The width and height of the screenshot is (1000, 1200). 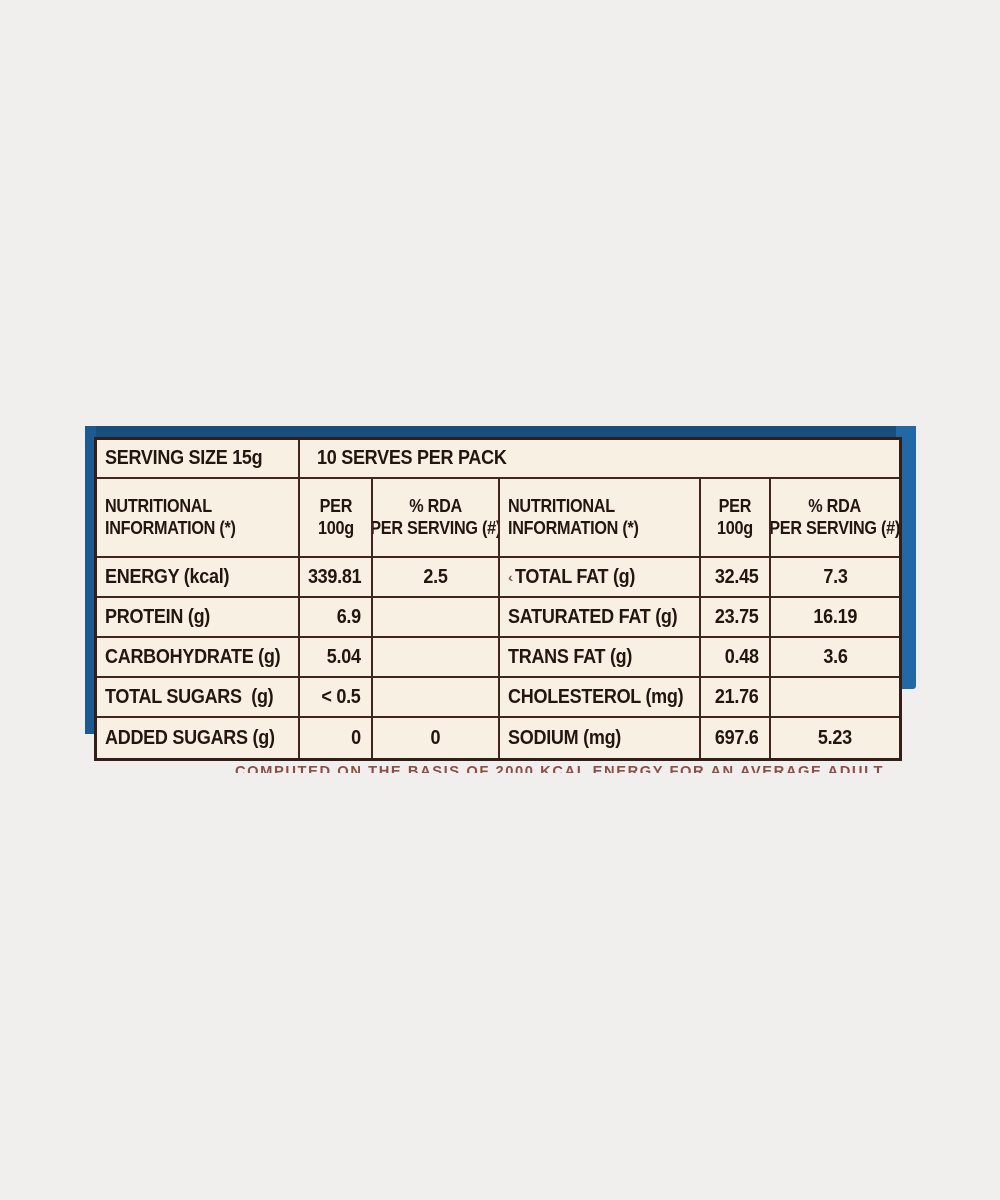 What do you see at coordinates (510, 577) in the screenshot?
I see `scratch-mark: ‹` at bounding box center [510, 577].